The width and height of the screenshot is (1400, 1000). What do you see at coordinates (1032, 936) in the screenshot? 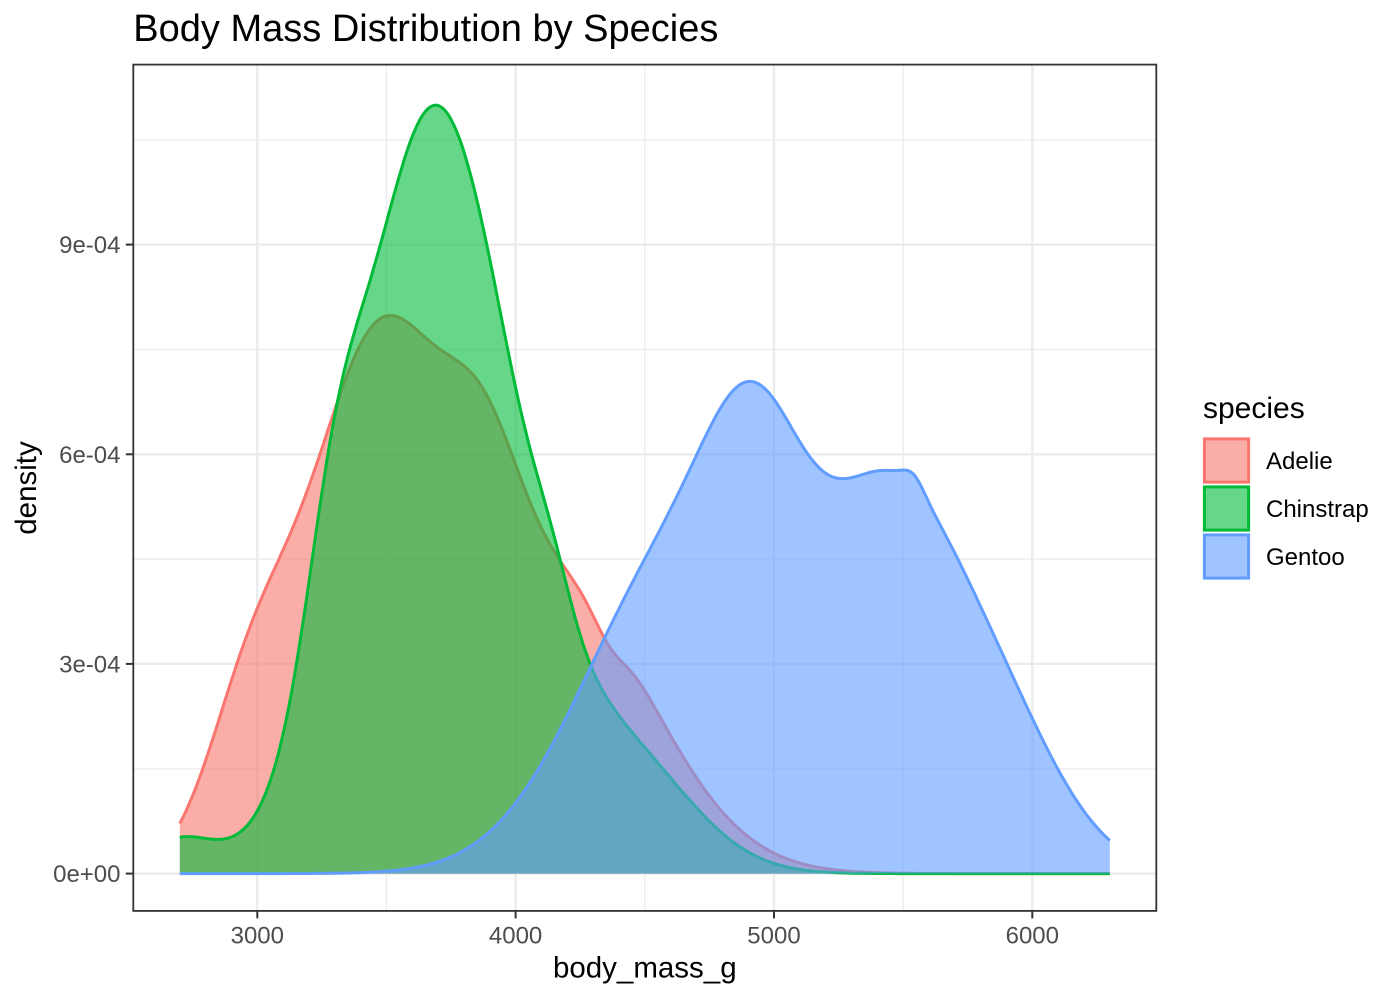
I see `svg-text: 6000` at bounding box center [1032, 936].